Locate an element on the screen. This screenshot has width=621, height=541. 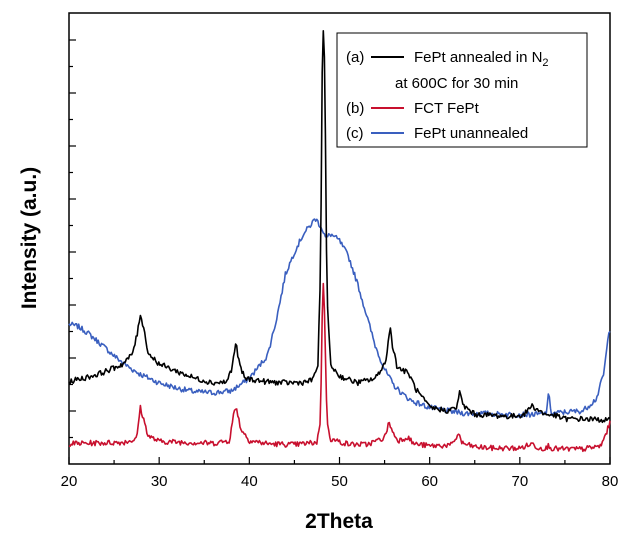
legend-tag: (b) is located at coordinates (355, 108).